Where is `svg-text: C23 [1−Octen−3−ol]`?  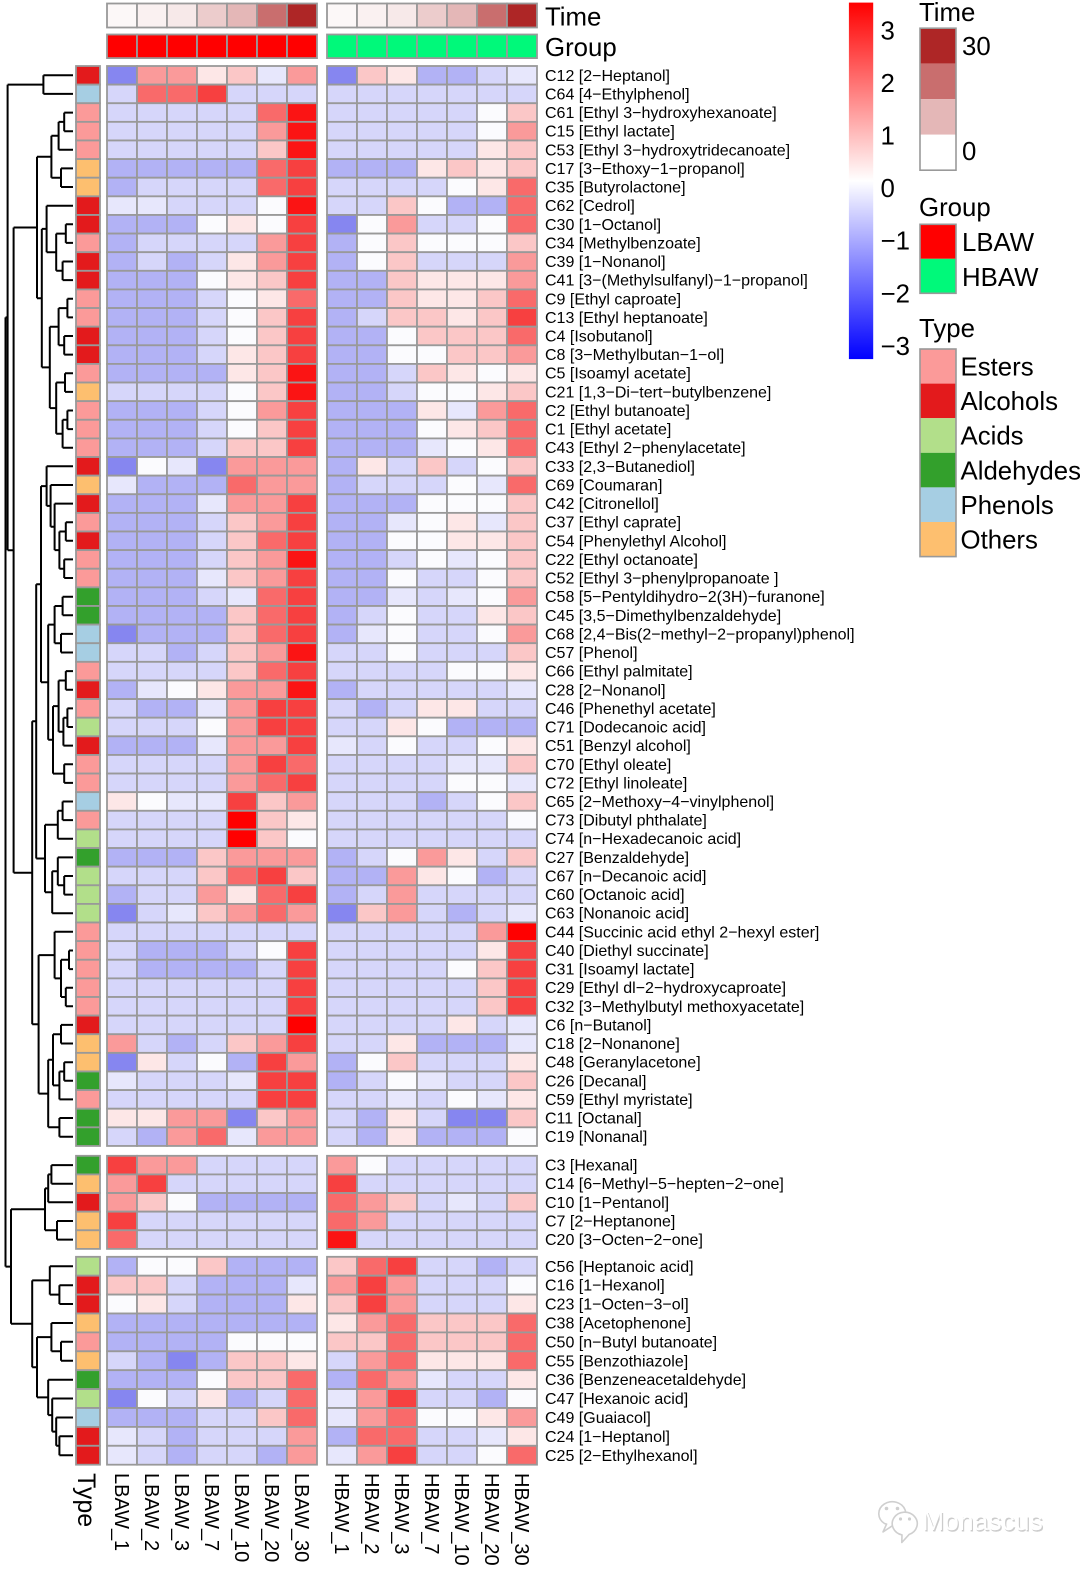 svg-text: C23 [1−Octen−3−ol] is located at coordinates (617, 1305).